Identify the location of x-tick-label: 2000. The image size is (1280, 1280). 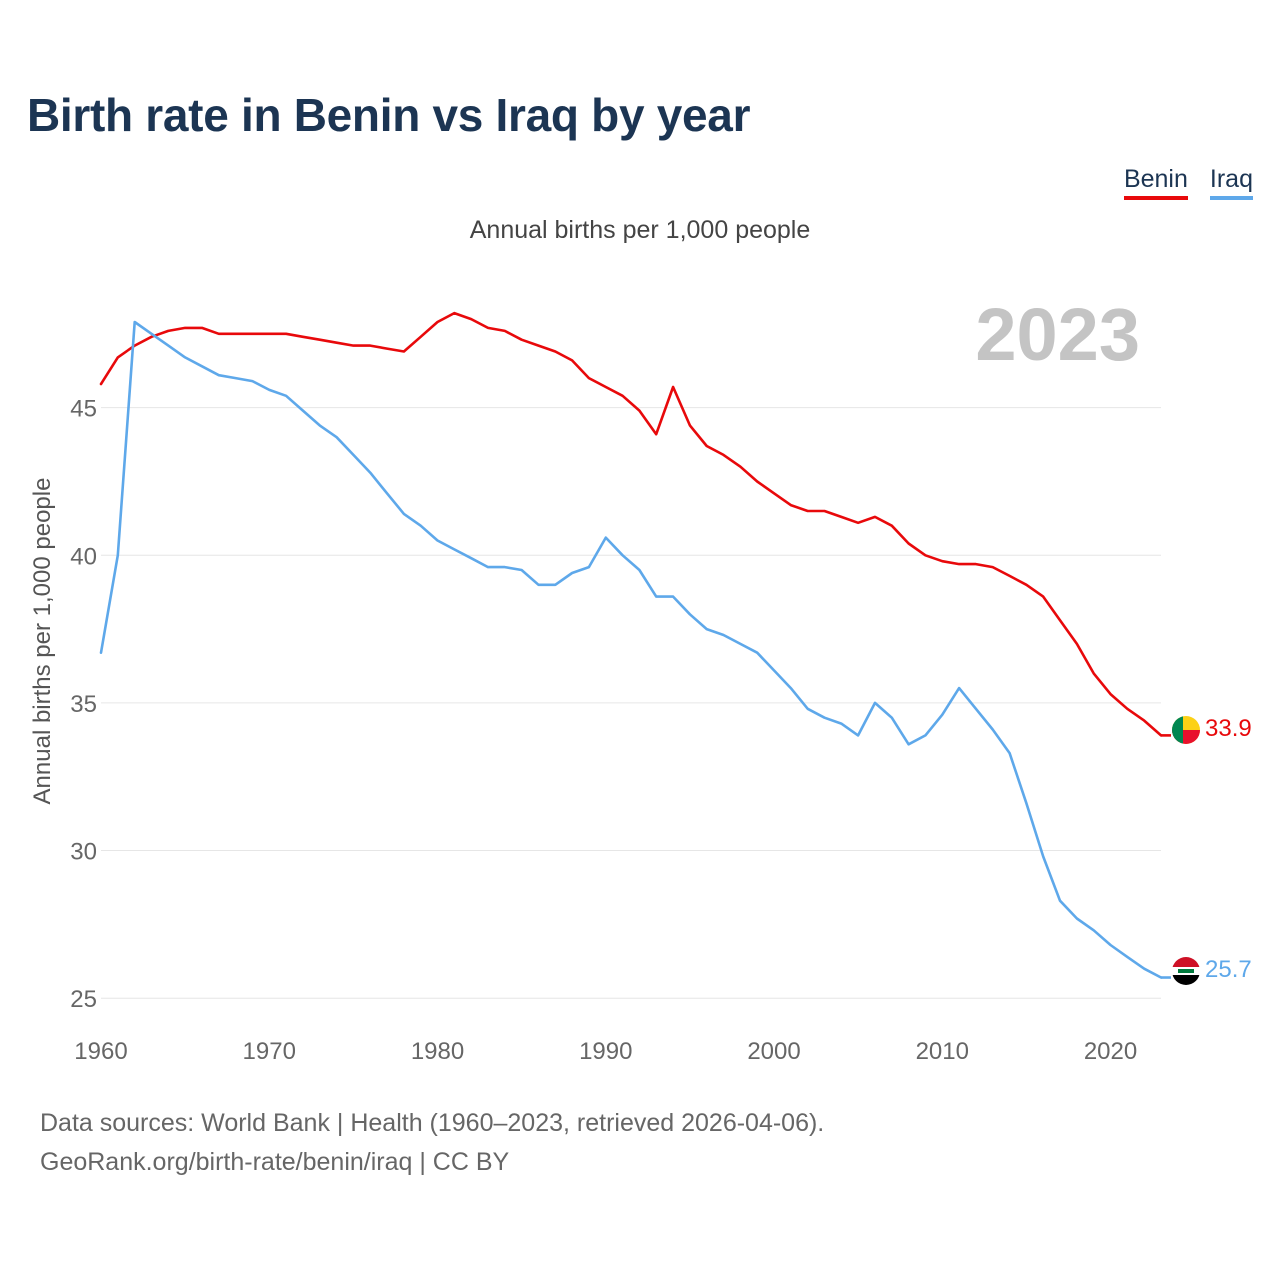
(773, 1051).